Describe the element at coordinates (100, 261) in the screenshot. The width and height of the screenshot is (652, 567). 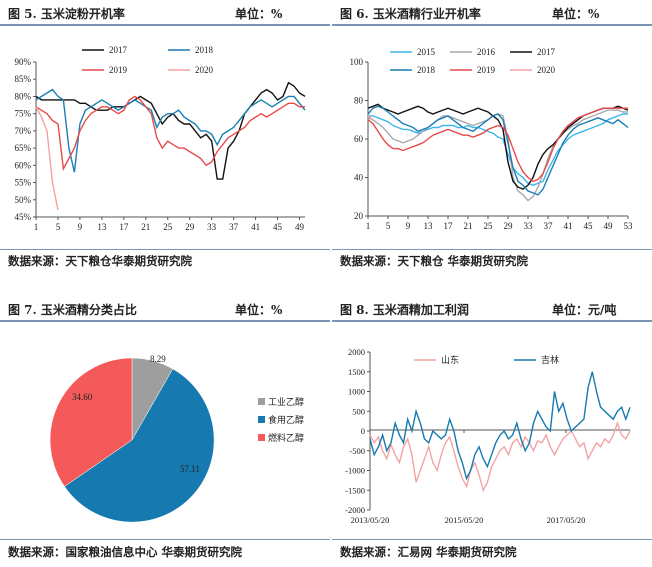
I see `source-note: 数据来源：天下粮仓华泰期货研究院` at that location.